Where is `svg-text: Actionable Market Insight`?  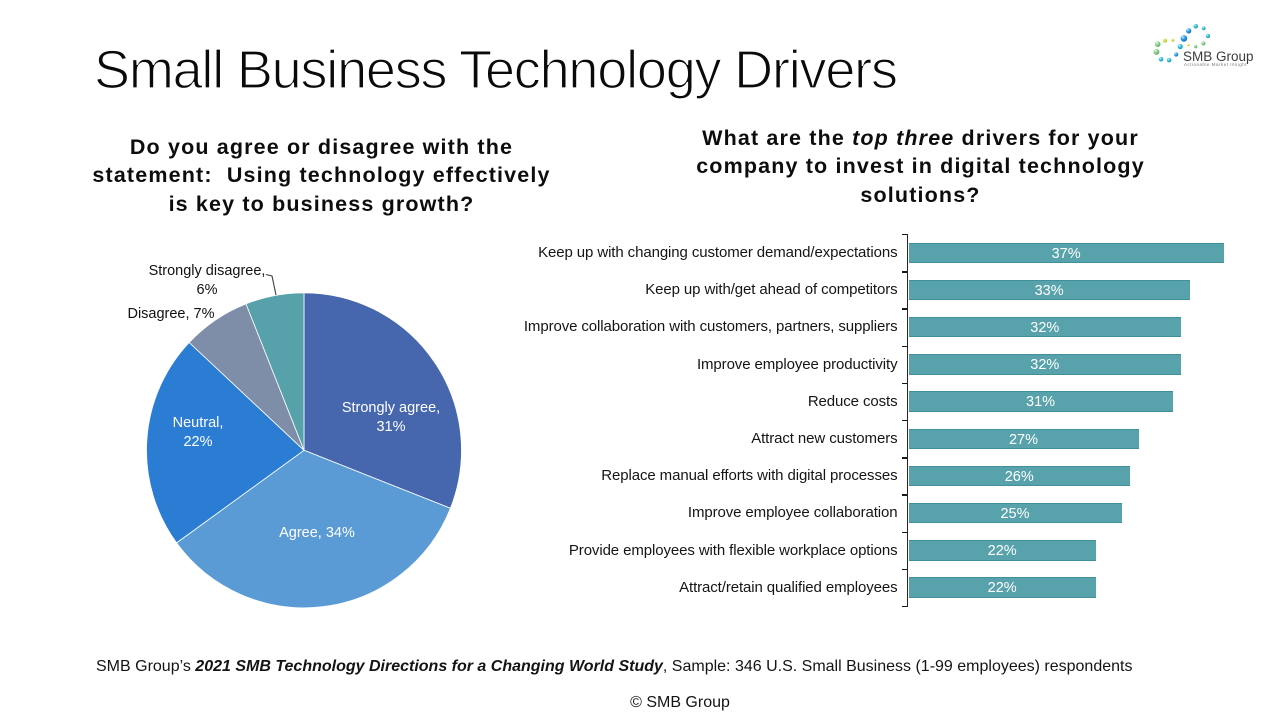 svg-text: Actionable Market Insight is located at coordinates (1215, 64).